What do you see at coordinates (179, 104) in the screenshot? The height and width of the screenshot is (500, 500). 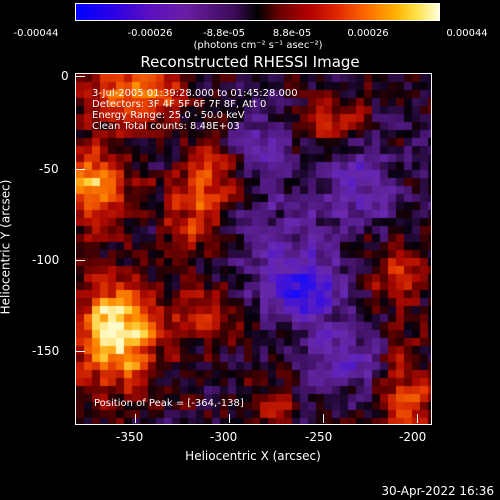 I see `detectors-label: Detectors: 3F 4F 5F 6F 7F 8F, Att 0` at bounding box center [179, 104].